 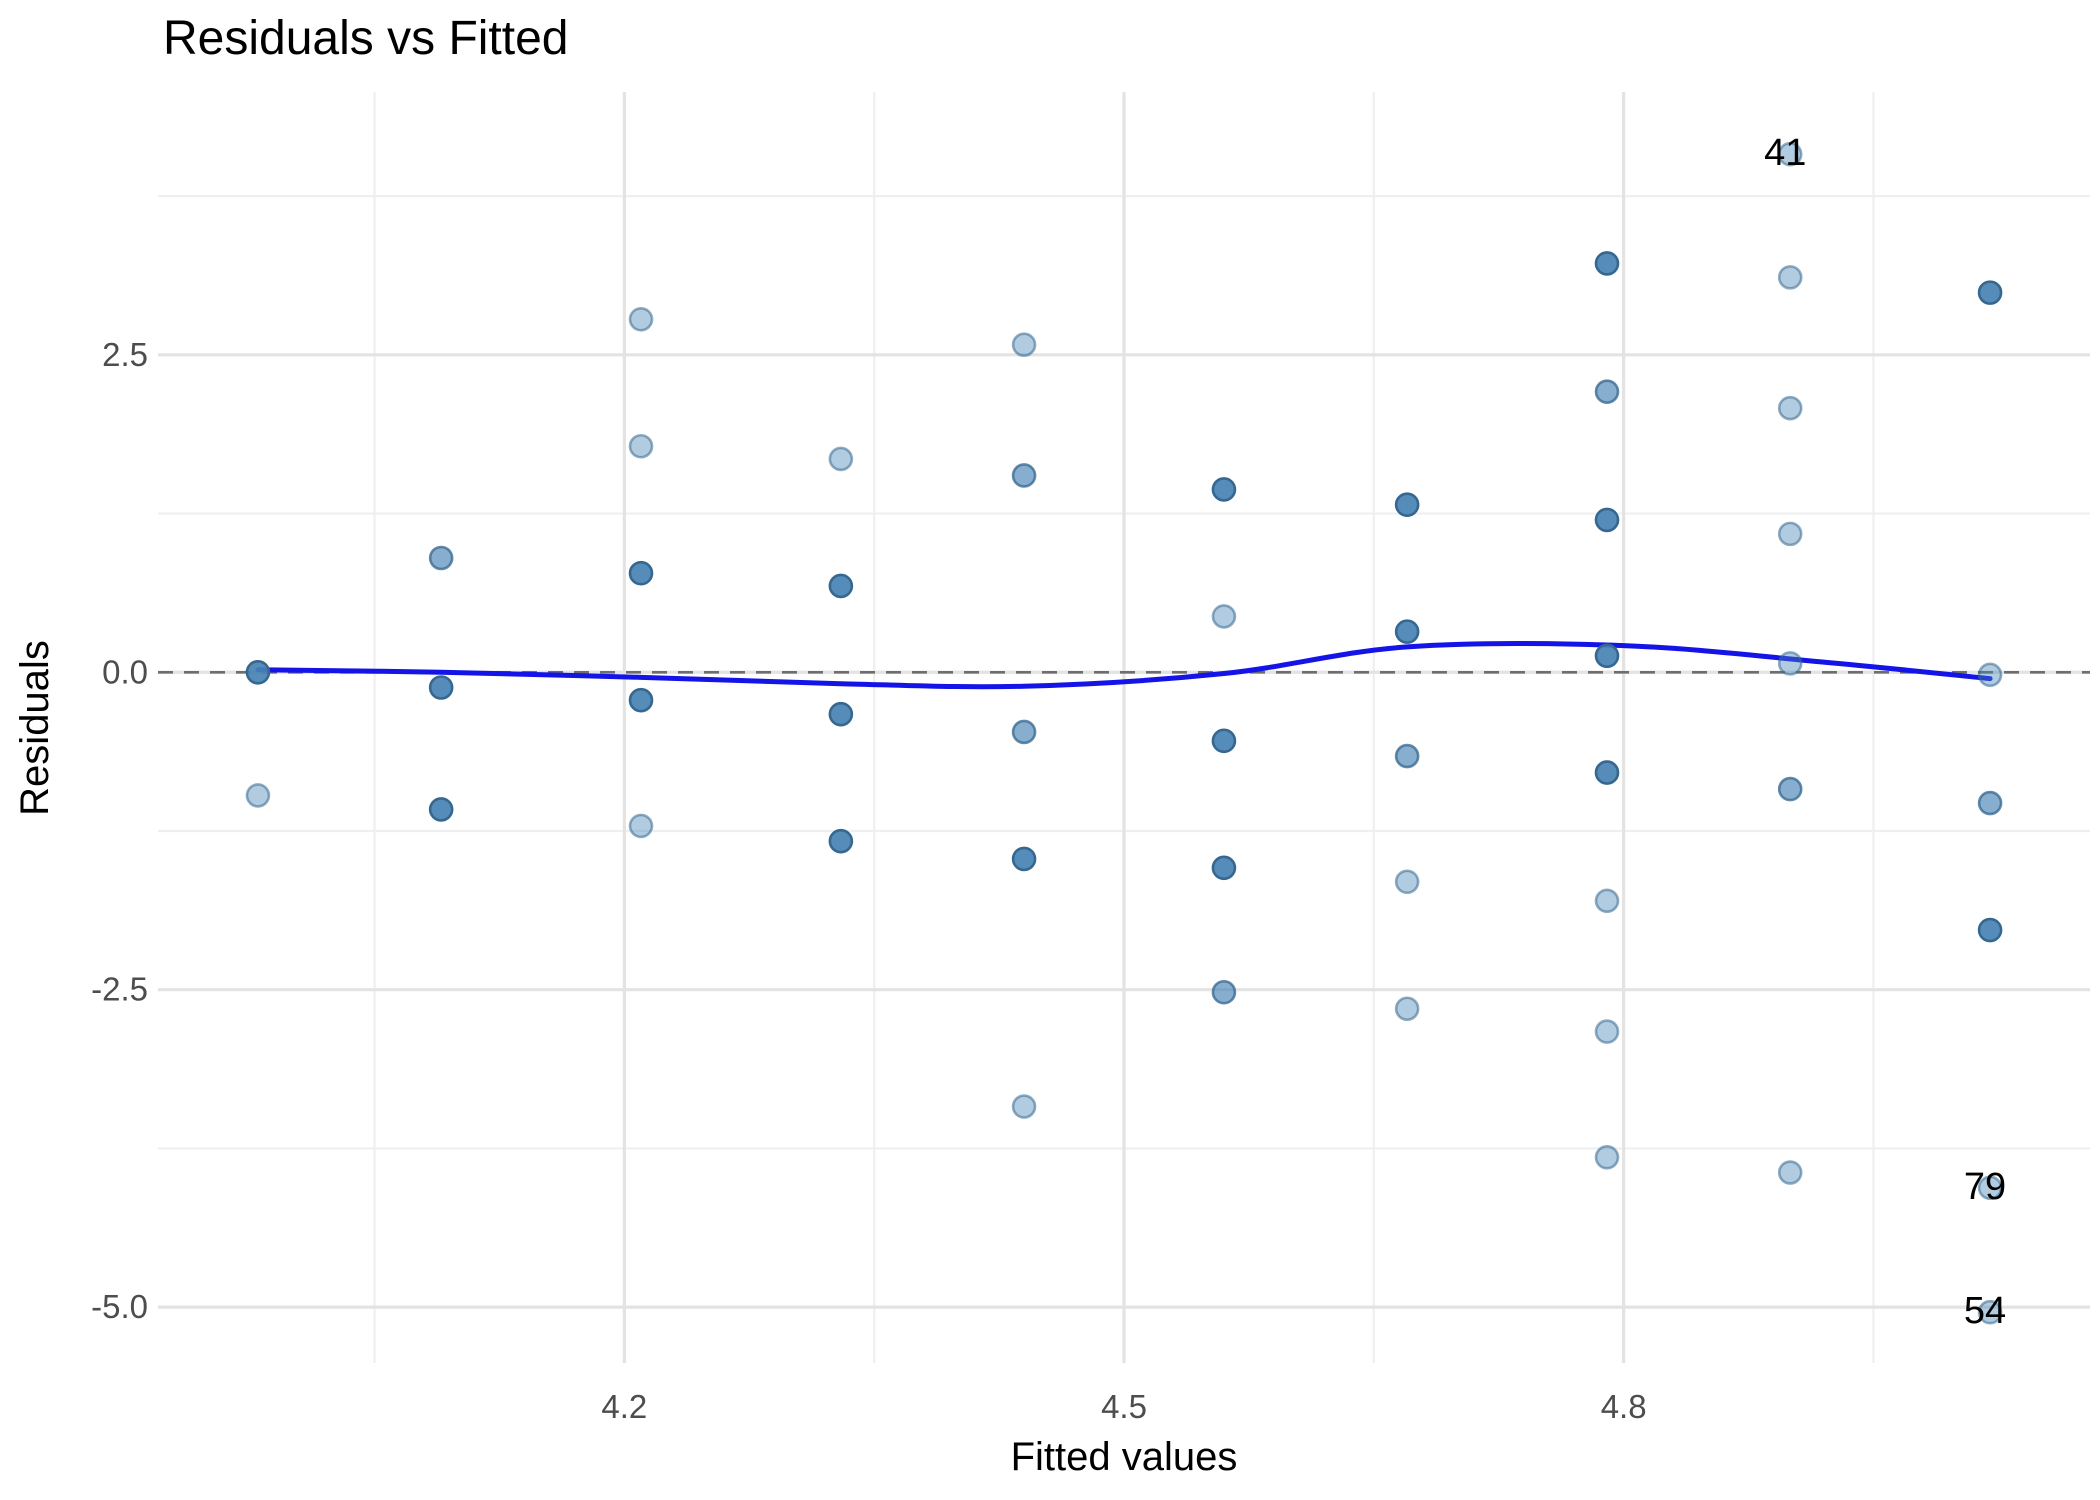 What do you see at coordinates (366, 38) in the screenshot?
I see `chart-title: Residuals vs Fitted` at bounding box center [366, 38].